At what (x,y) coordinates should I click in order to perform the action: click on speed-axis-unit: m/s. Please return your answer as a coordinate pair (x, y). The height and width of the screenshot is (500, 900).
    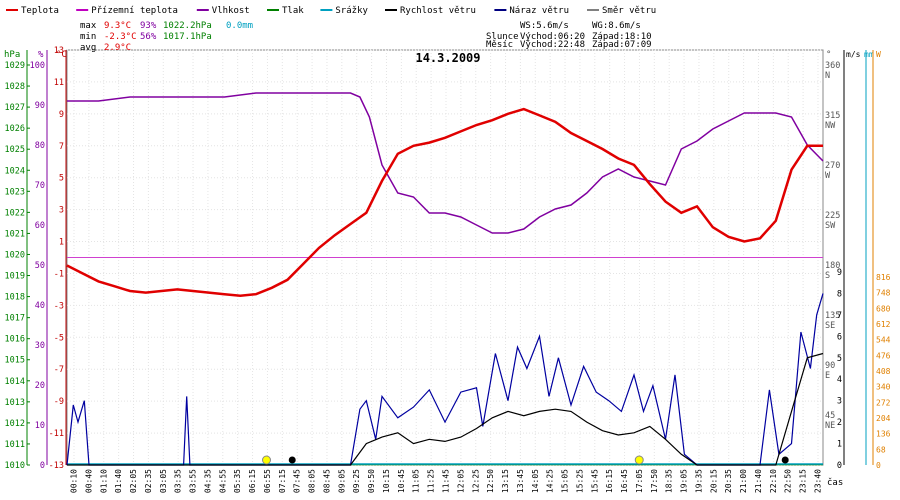
    Looking at the image, I should click on (853, 54).